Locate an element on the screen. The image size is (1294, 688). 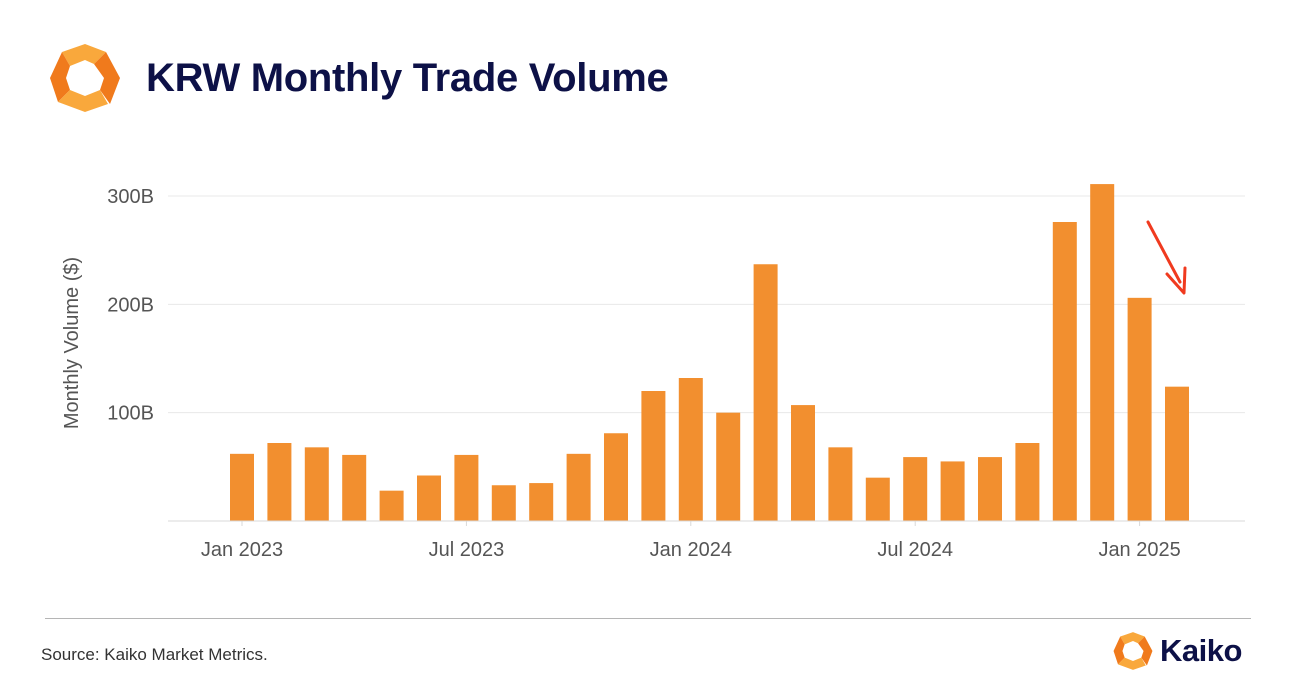
y-tick-label: 300B is located at coordinates (130, 197).